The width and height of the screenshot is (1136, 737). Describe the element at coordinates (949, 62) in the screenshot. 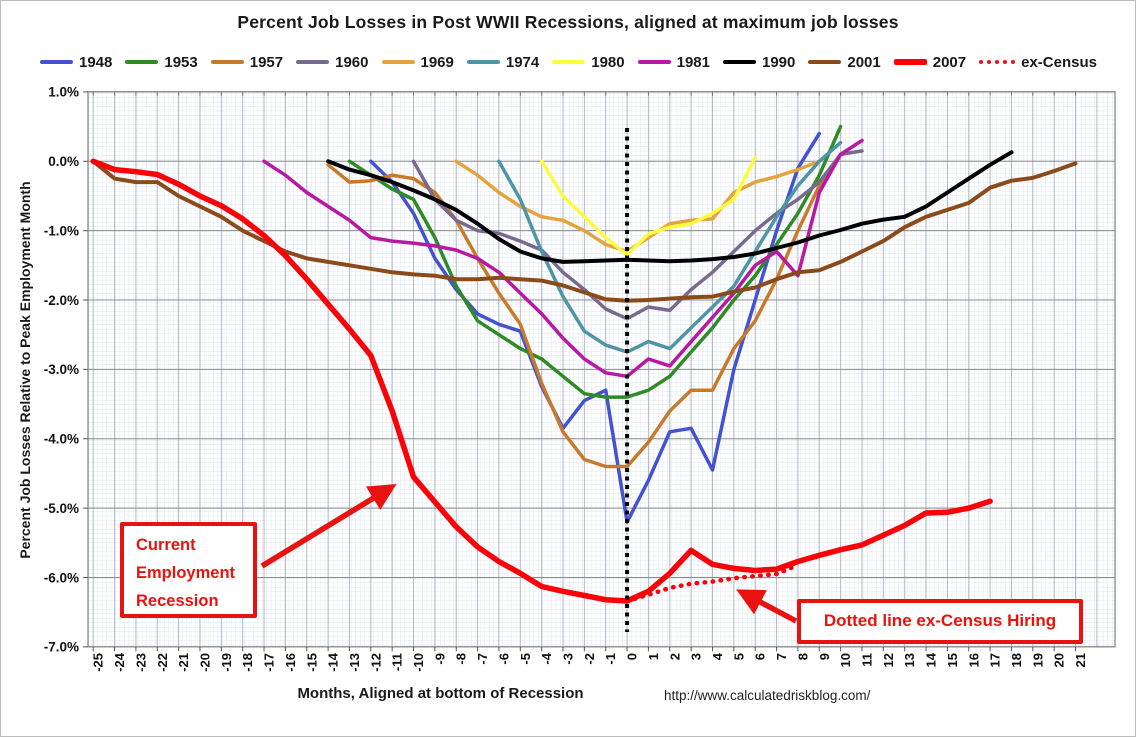

I see `legend-label: 2007` at that location.